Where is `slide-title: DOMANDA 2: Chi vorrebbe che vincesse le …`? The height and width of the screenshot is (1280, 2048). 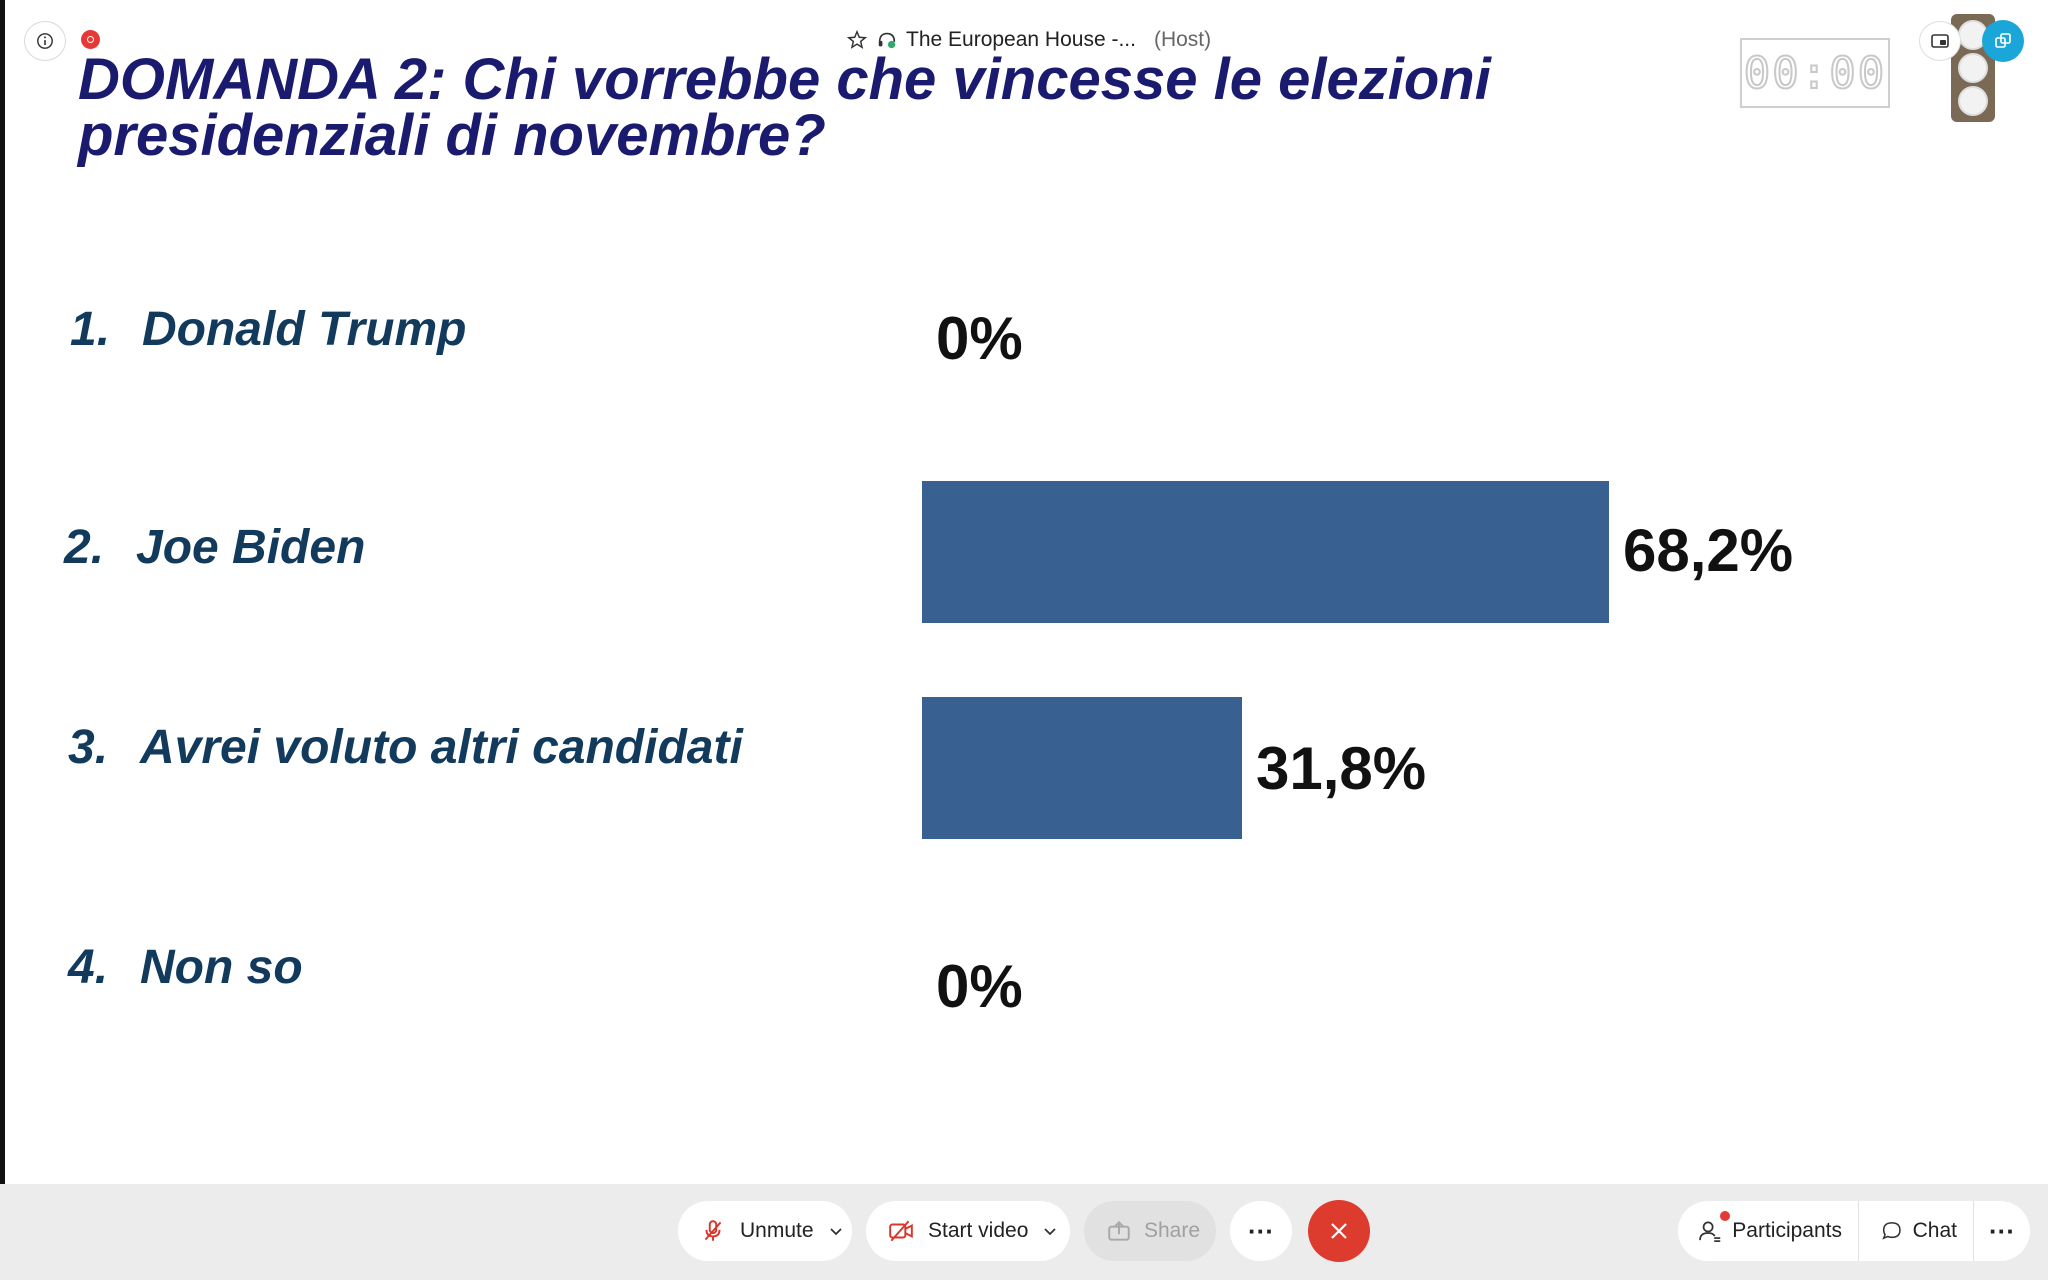 slide-title: DOMANDA 2: Chi vorrebbe che vincesse le … is located at coordinates (784, 107).